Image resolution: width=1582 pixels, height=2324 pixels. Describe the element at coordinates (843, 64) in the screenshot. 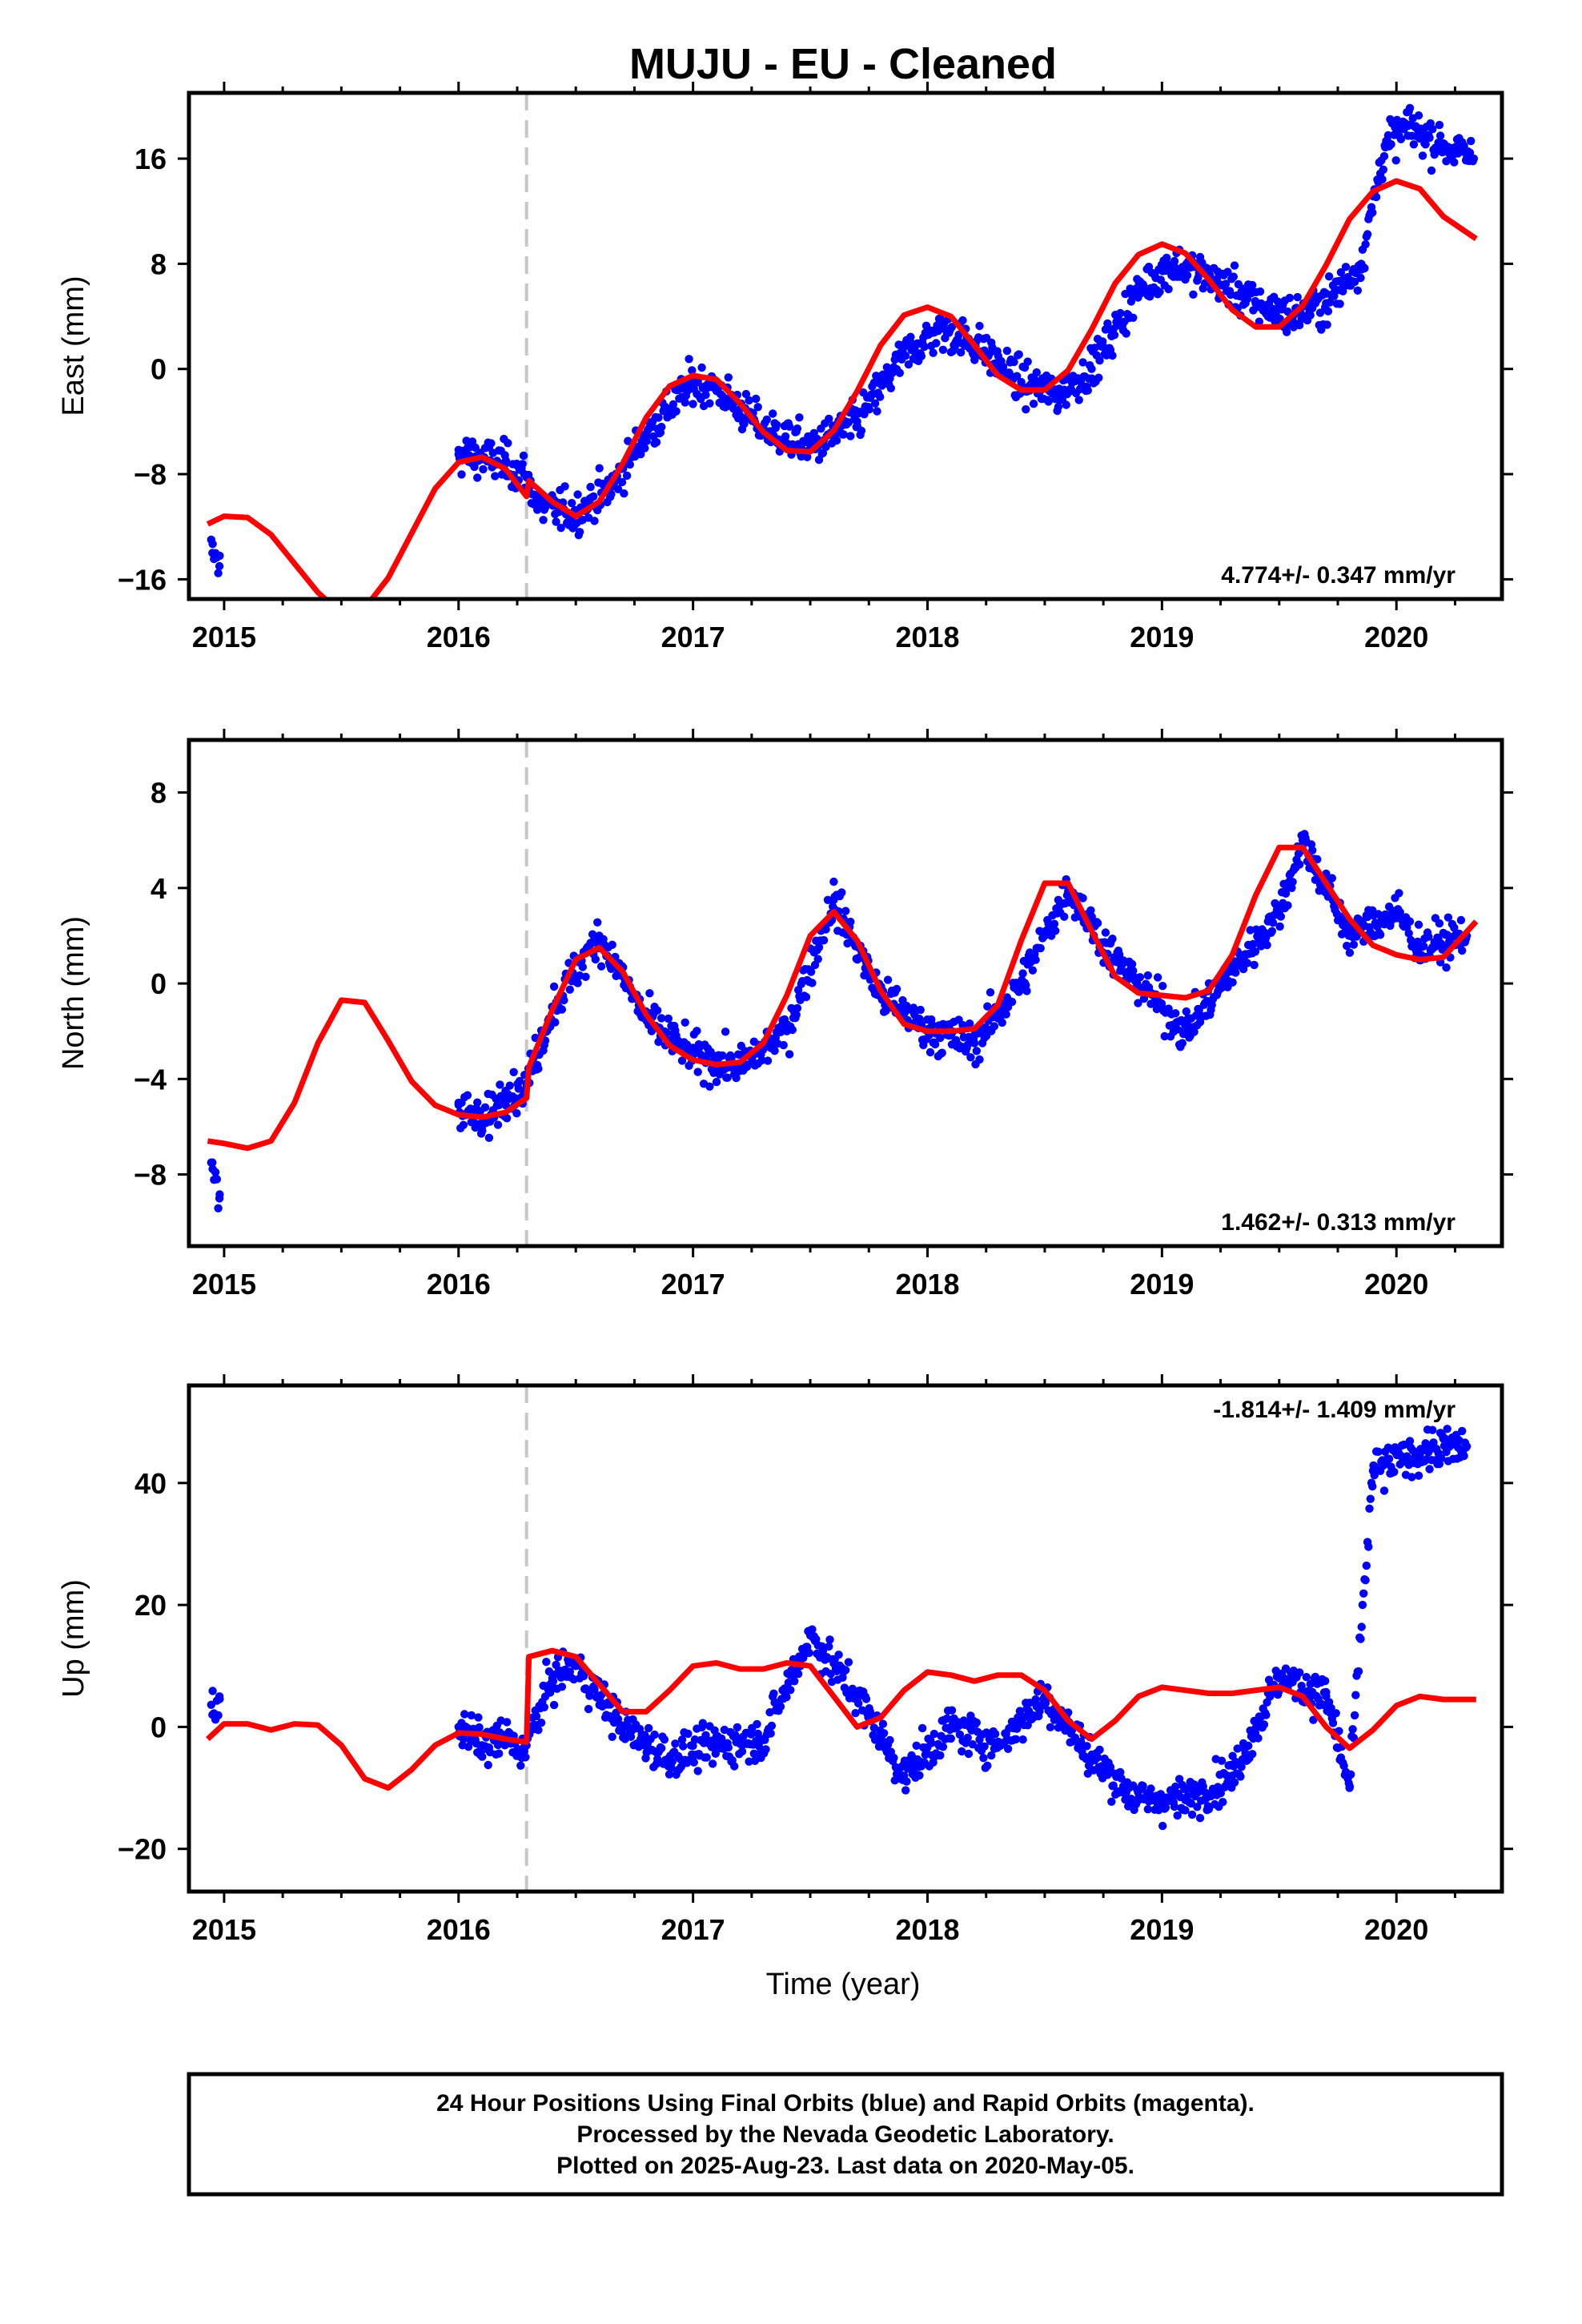

I see `figure-title: MUJU - EU - Cleaned` at that location.